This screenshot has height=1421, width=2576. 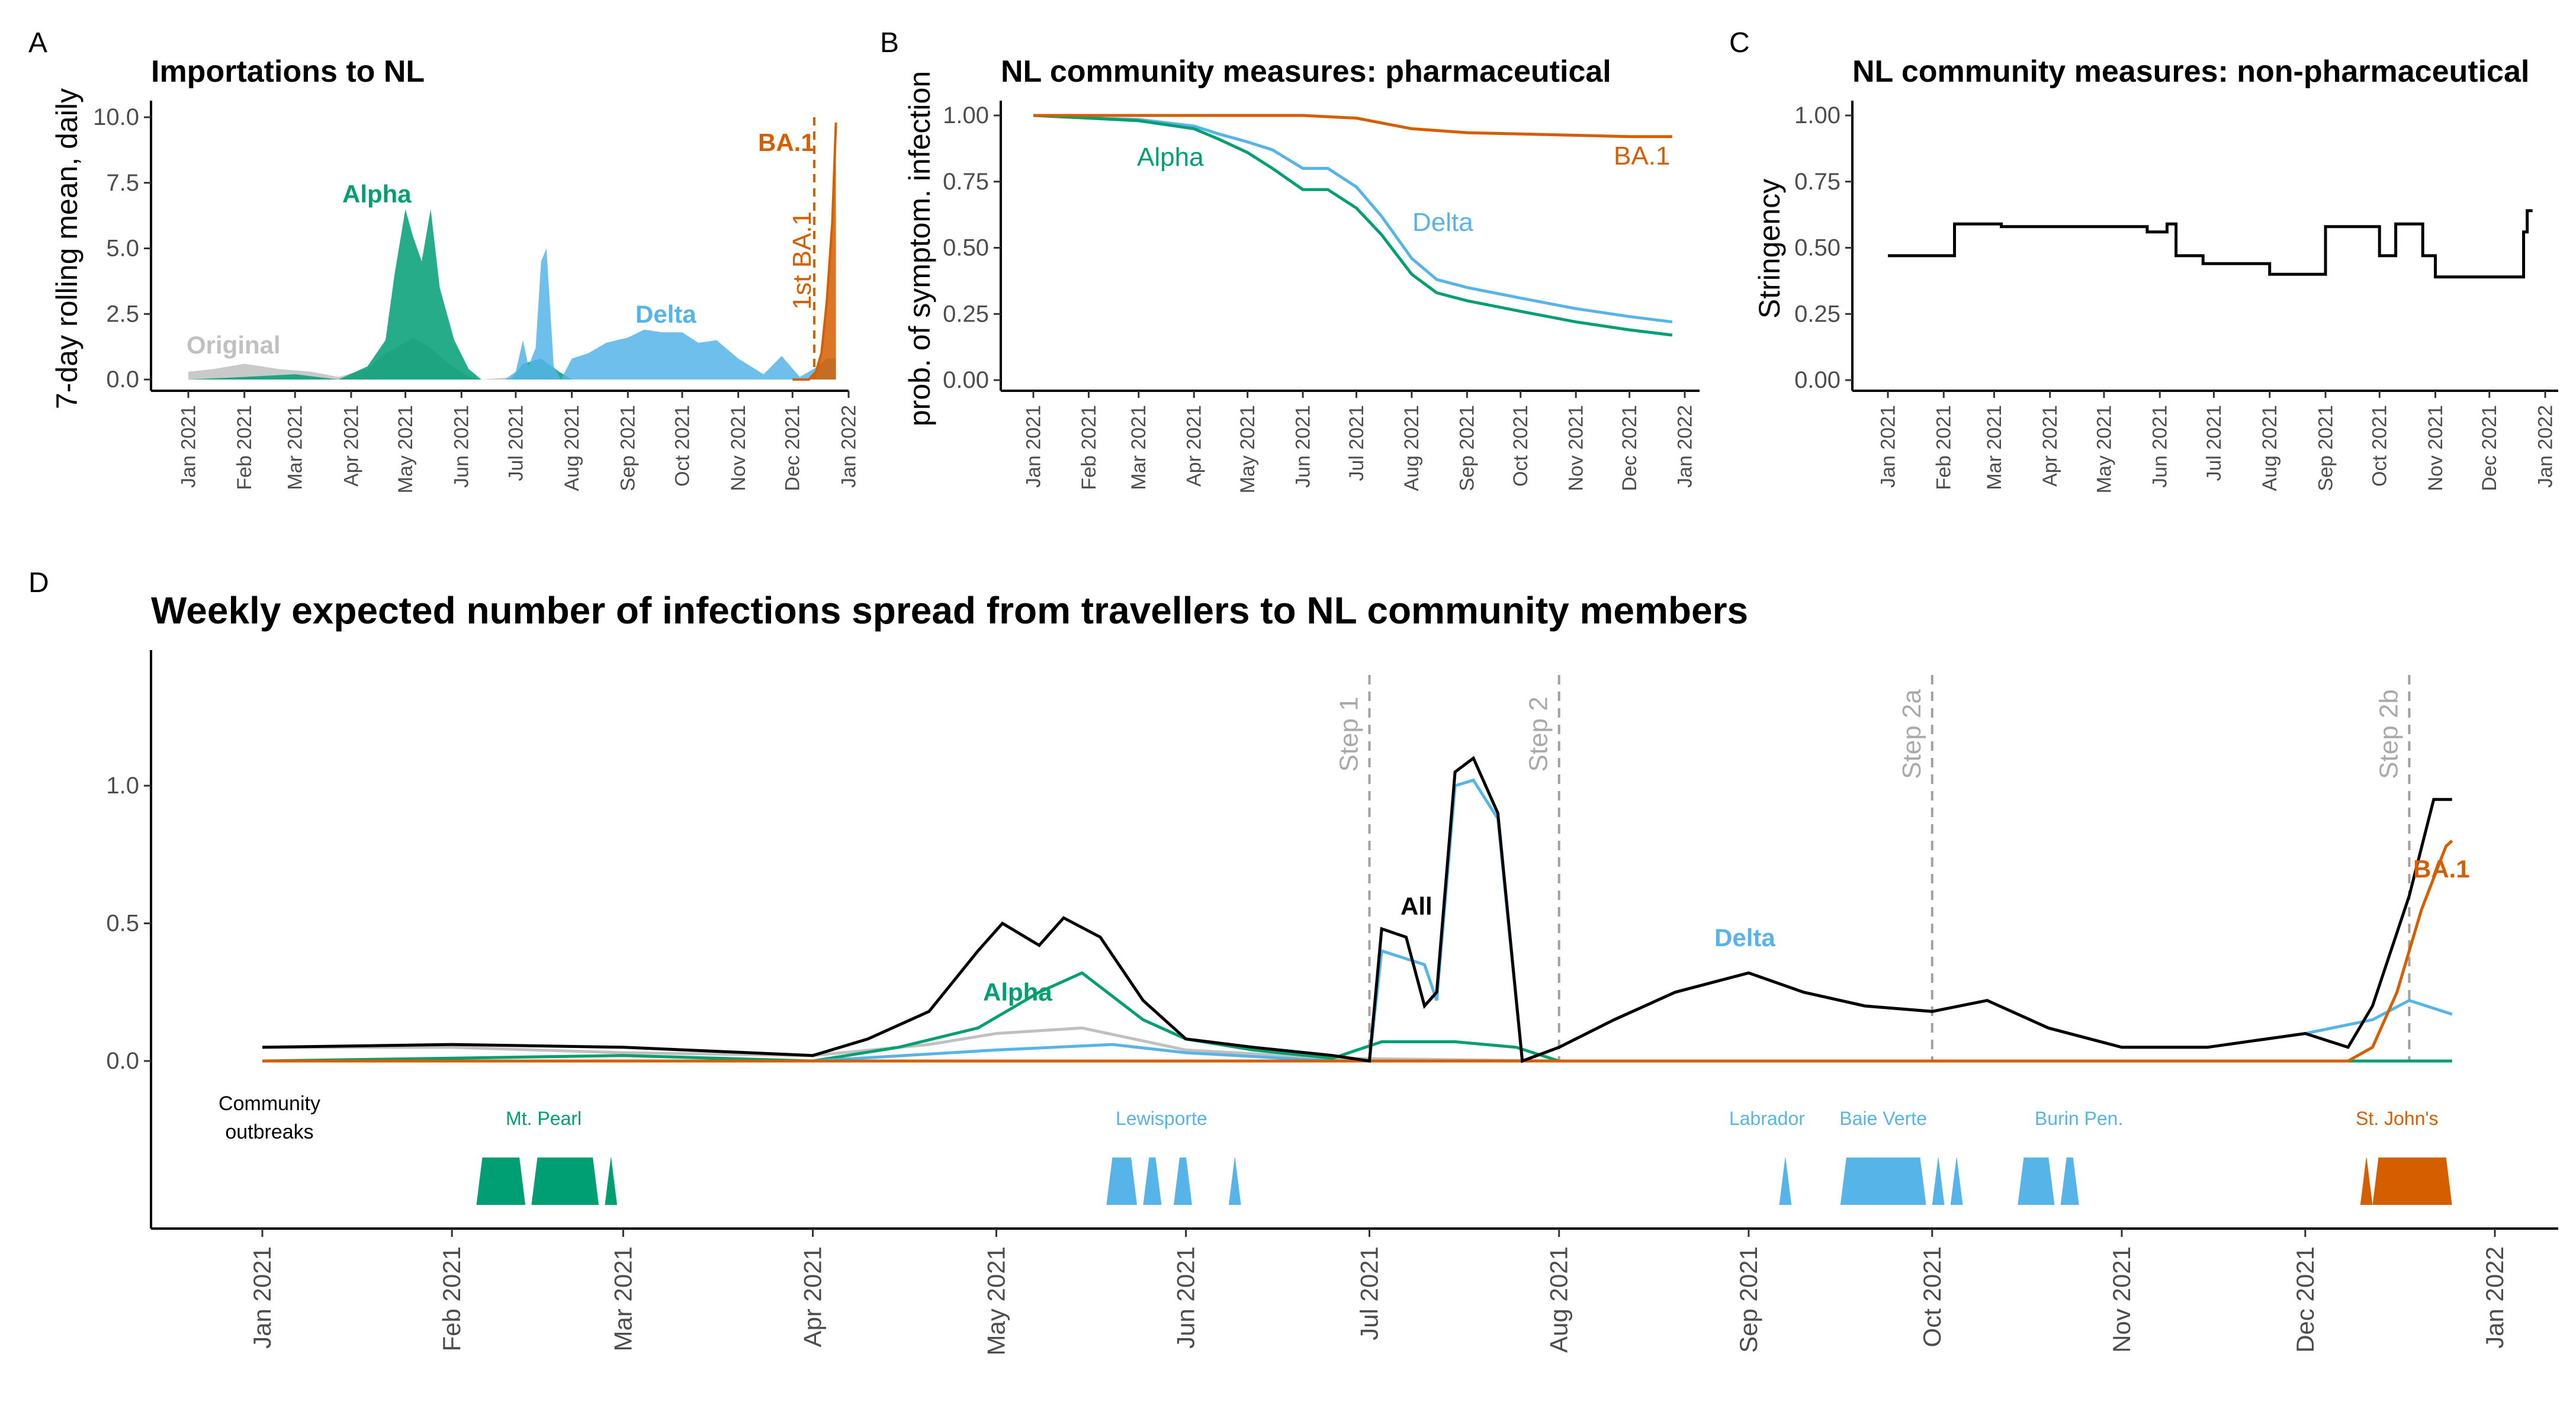 What do you see at coordinates (919, 248) in the screenshot?
I see `panel-b-y-axis-label: prob. of symptom. infection` at bounding box center [919, 248].